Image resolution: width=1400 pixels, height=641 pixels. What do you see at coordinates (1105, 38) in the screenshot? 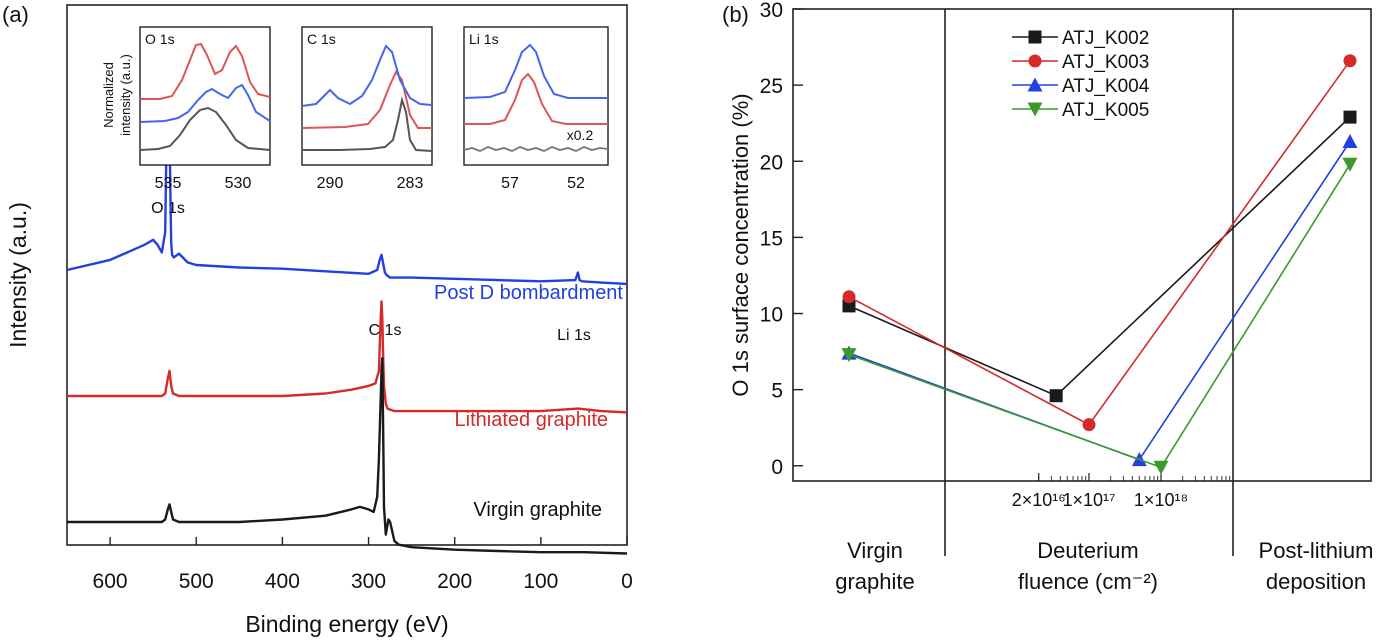
I see `legend-label: ATJ_K002` at bounding box center [1105, 38].